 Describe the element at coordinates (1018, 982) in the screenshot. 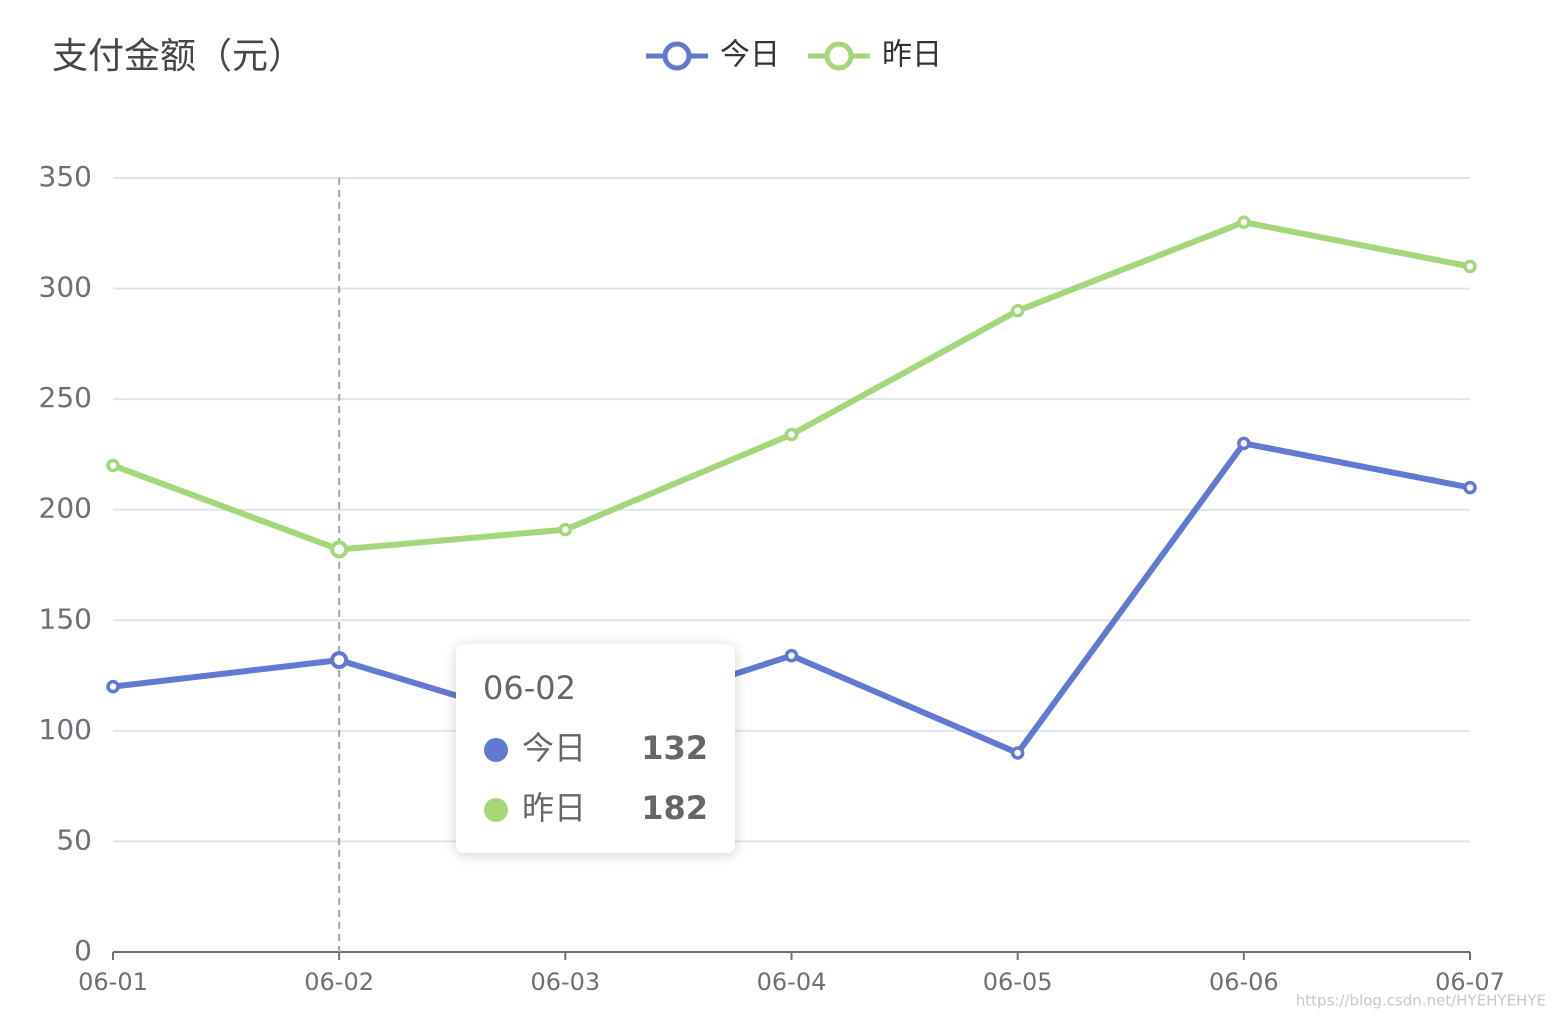

I see `x-tick-label: 06-05` at that location.